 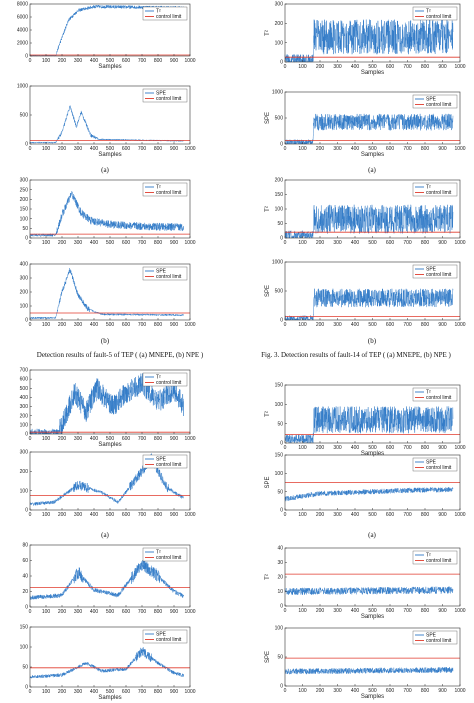 What do you see at coordinates (268, 657) in the screenshot?
I see `y-axis-label: SPE` at bounding box center [268, 657].